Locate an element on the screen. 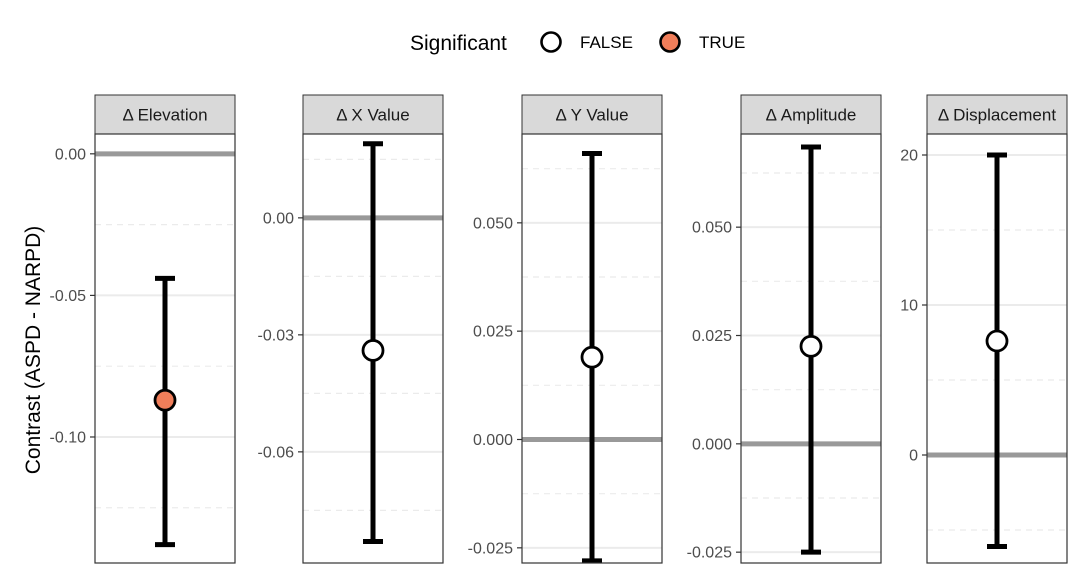  facet-panel: Δ Y Value 0.050 0.025 0.000 -0.025 is located at coordinates (565, 329).